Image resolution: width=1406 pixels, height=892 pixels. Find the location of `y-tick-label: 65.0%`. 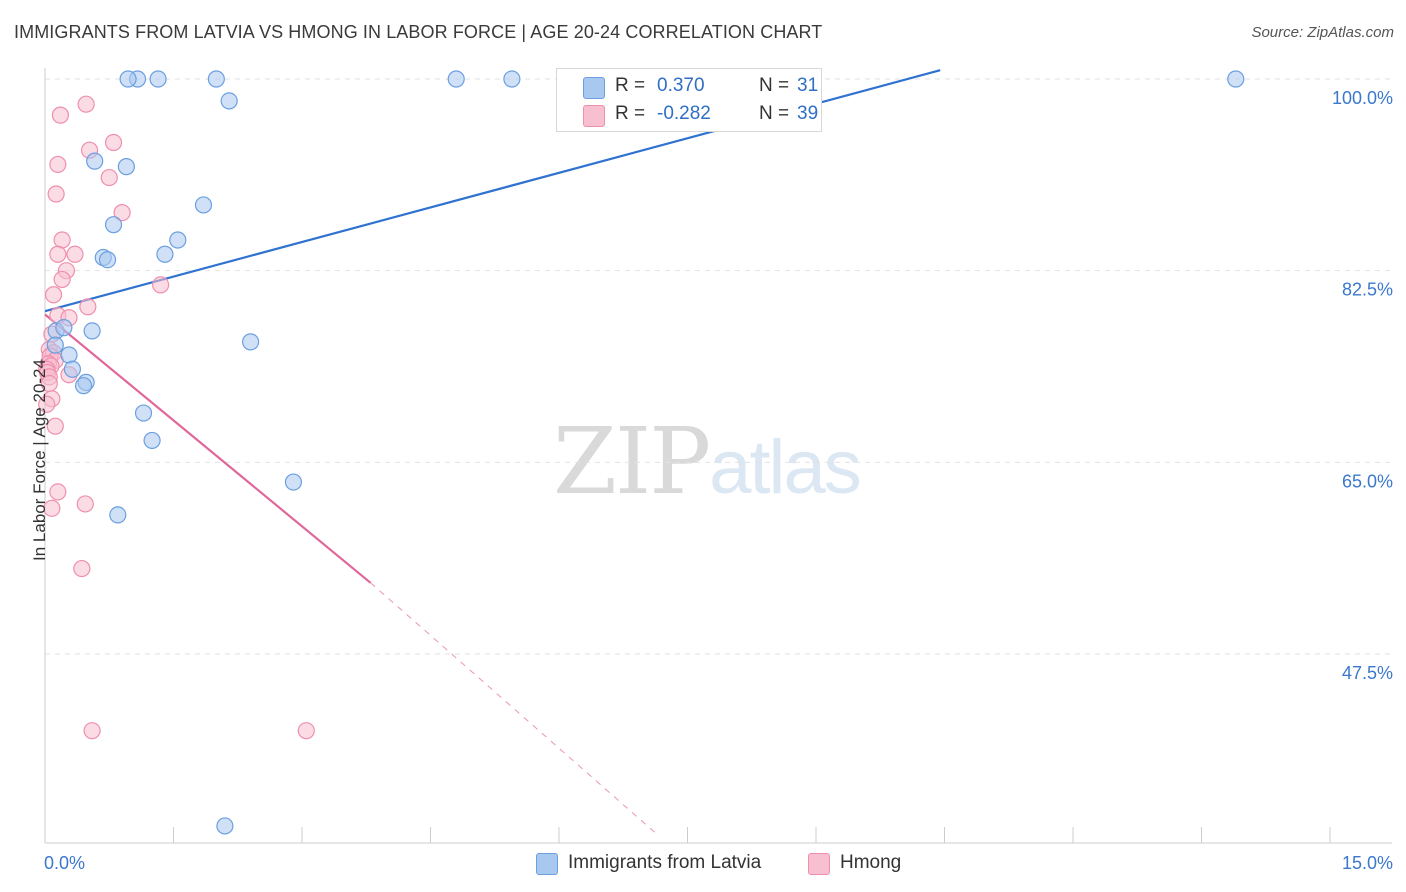

y-tick-label: 65.0% is located at coordinates (1367, 481).